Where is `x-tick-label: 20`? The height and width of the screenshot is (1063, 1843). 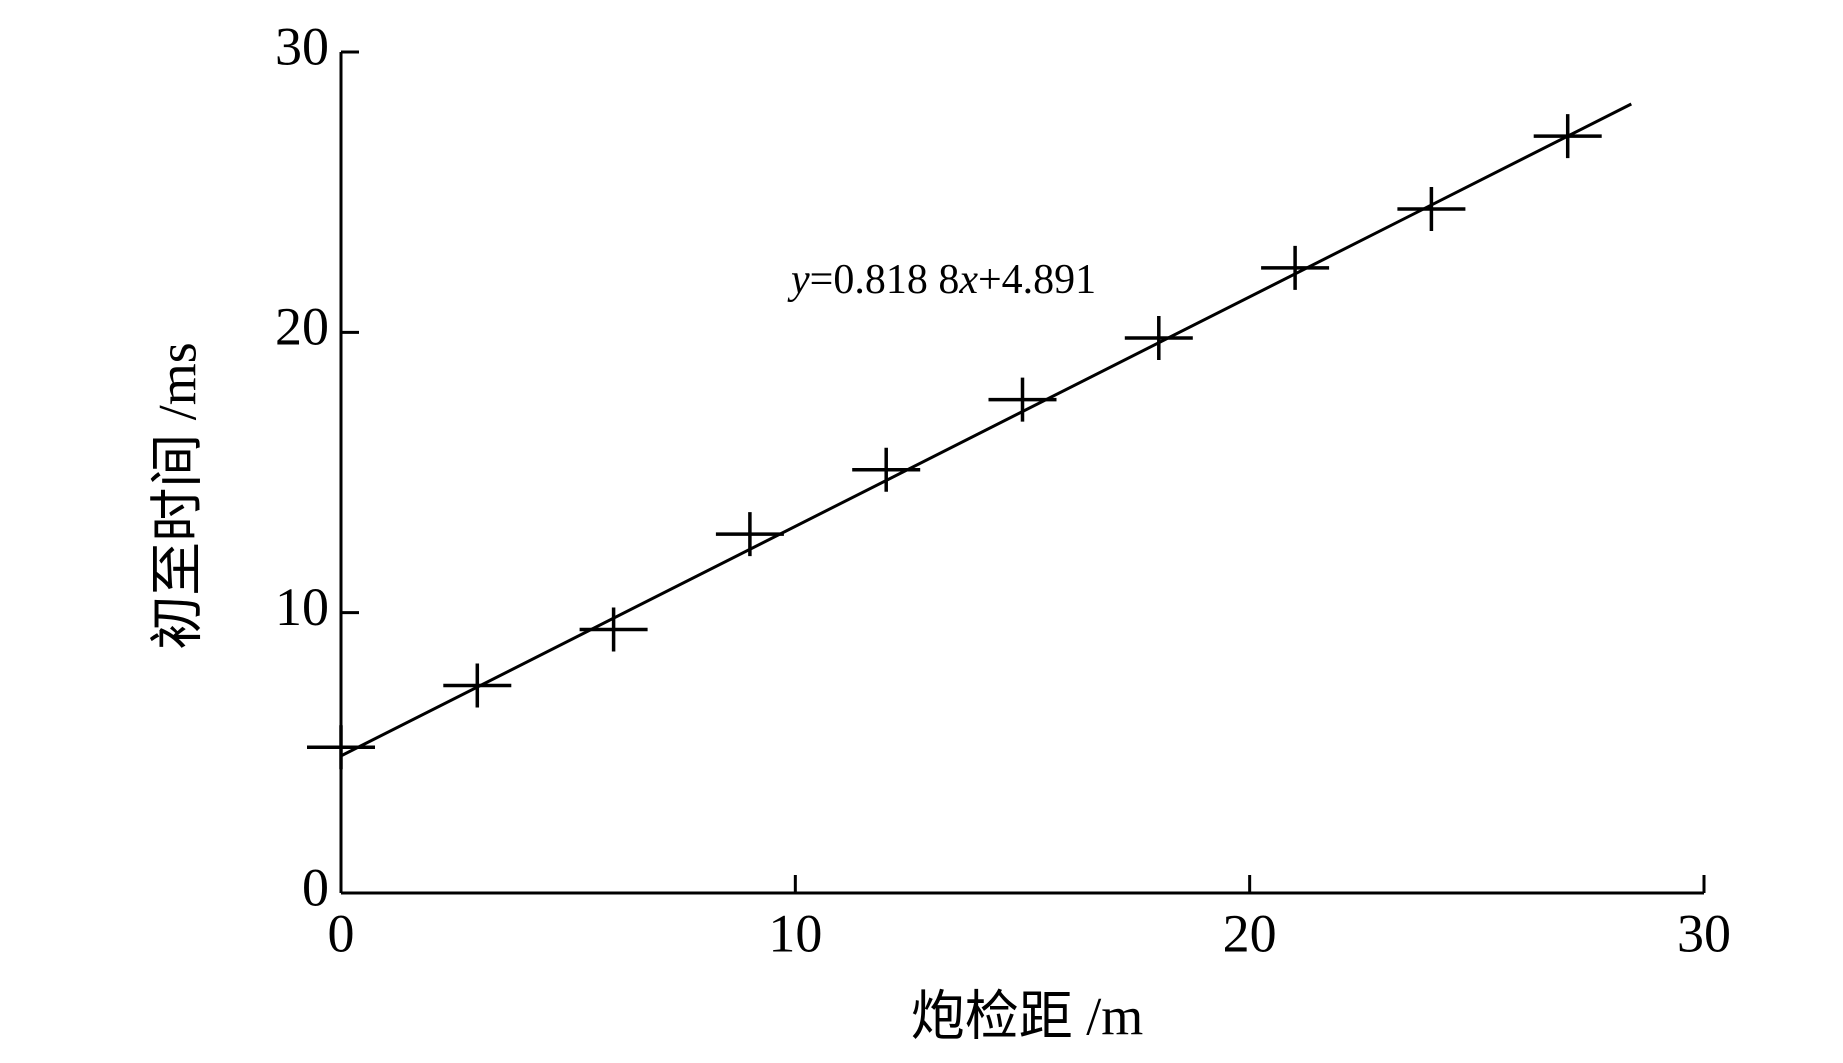
x-tick-label: 20 is located at coordinates (1250, 933).